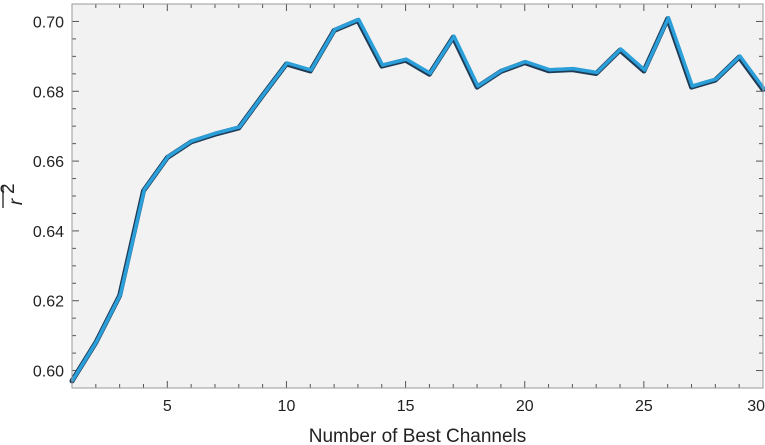  Describe the element at coordinates (48, 197) in the screenshot. I see `y-tick-labels: 0.60 0.62 0.64 0.66 0.68 0.70` at that location.